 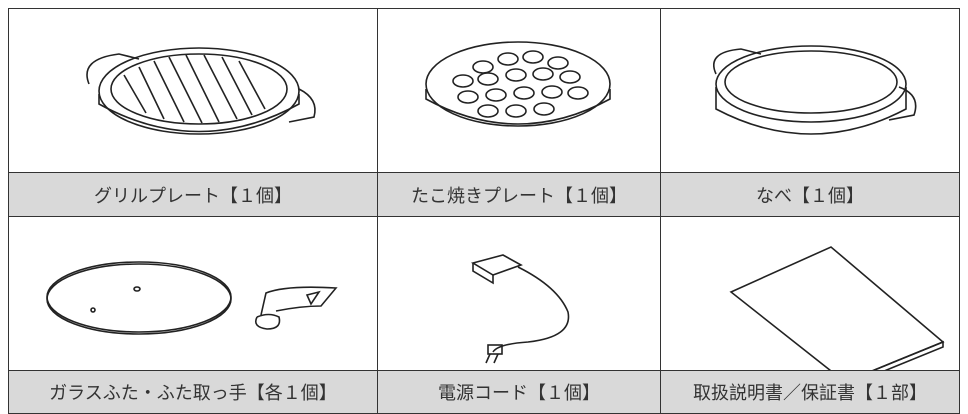 I want to click on item-label: たこ焼きプレート【１個】, so click(x=519, y=194).